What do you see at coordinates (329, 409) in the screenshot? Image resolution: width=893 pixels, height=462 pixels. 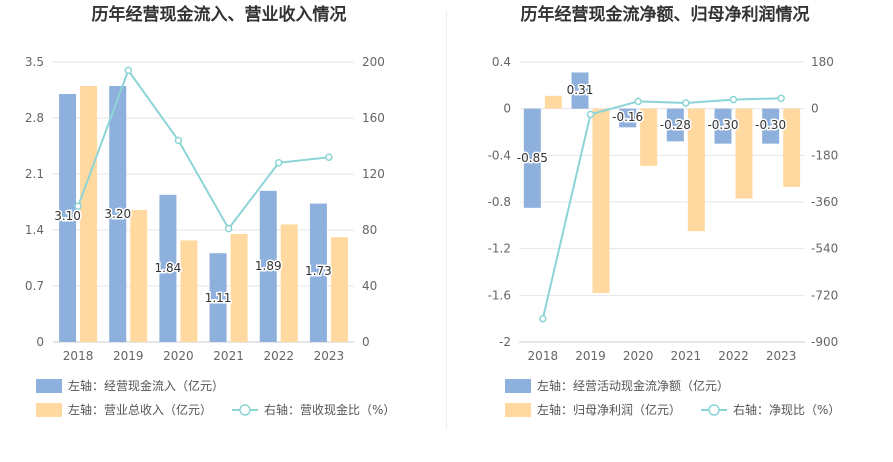 I see `legend-label: 右轴：营收现金比（%）` at bounding box center [329, 409].